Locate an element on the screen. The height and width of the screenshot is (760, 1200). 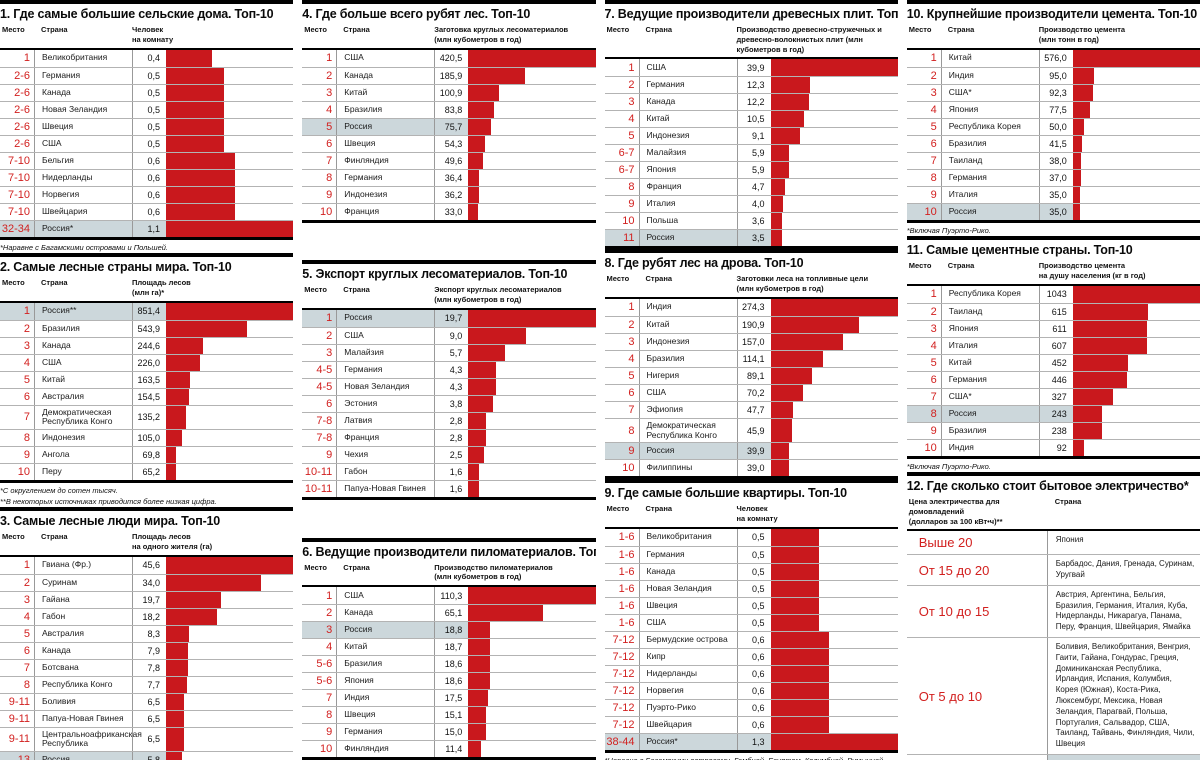
table-row: 1-6 США 0,5 is located at coordinates (751, 622).